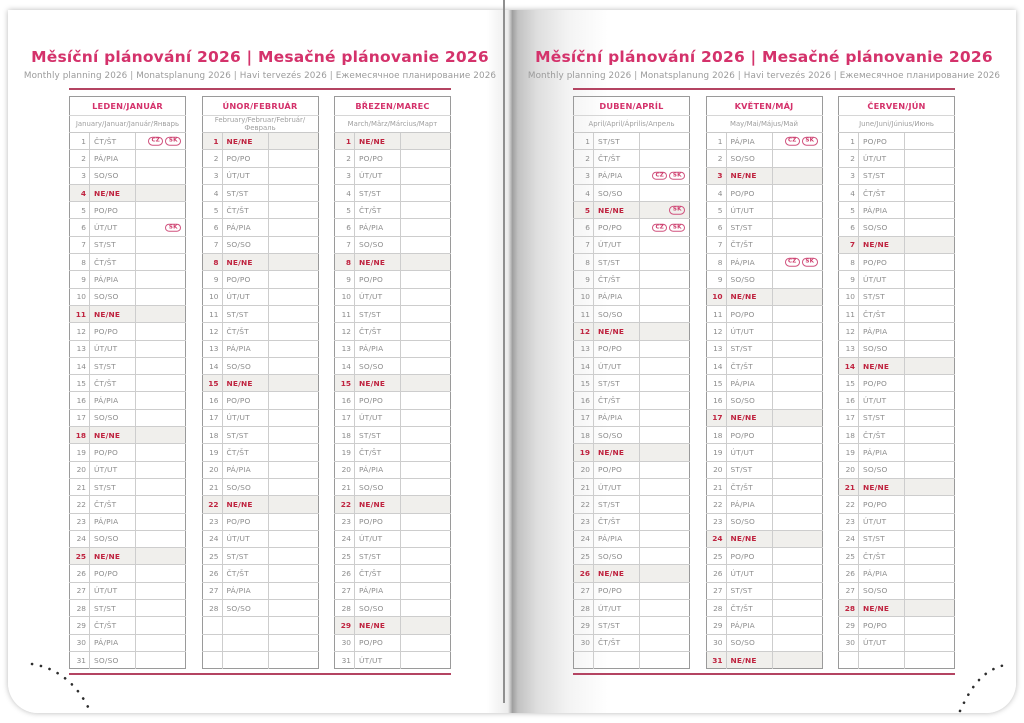 This screenshot has height=723, width=1024. Describe the element at coordinates (631, 106) in the screenshot. I see `month-title: DUBEN/APRÍL` at that location.